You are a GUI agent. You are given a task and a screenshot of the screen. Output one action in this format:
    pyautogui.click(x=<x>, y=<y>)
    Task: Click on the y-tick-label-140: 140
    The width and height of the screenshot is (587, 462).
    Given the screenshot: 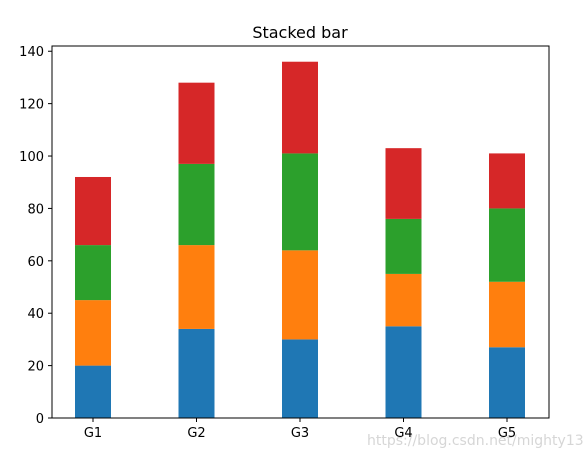 What is the action you would take?
    pyautogui.click(x=31, y=52)
    